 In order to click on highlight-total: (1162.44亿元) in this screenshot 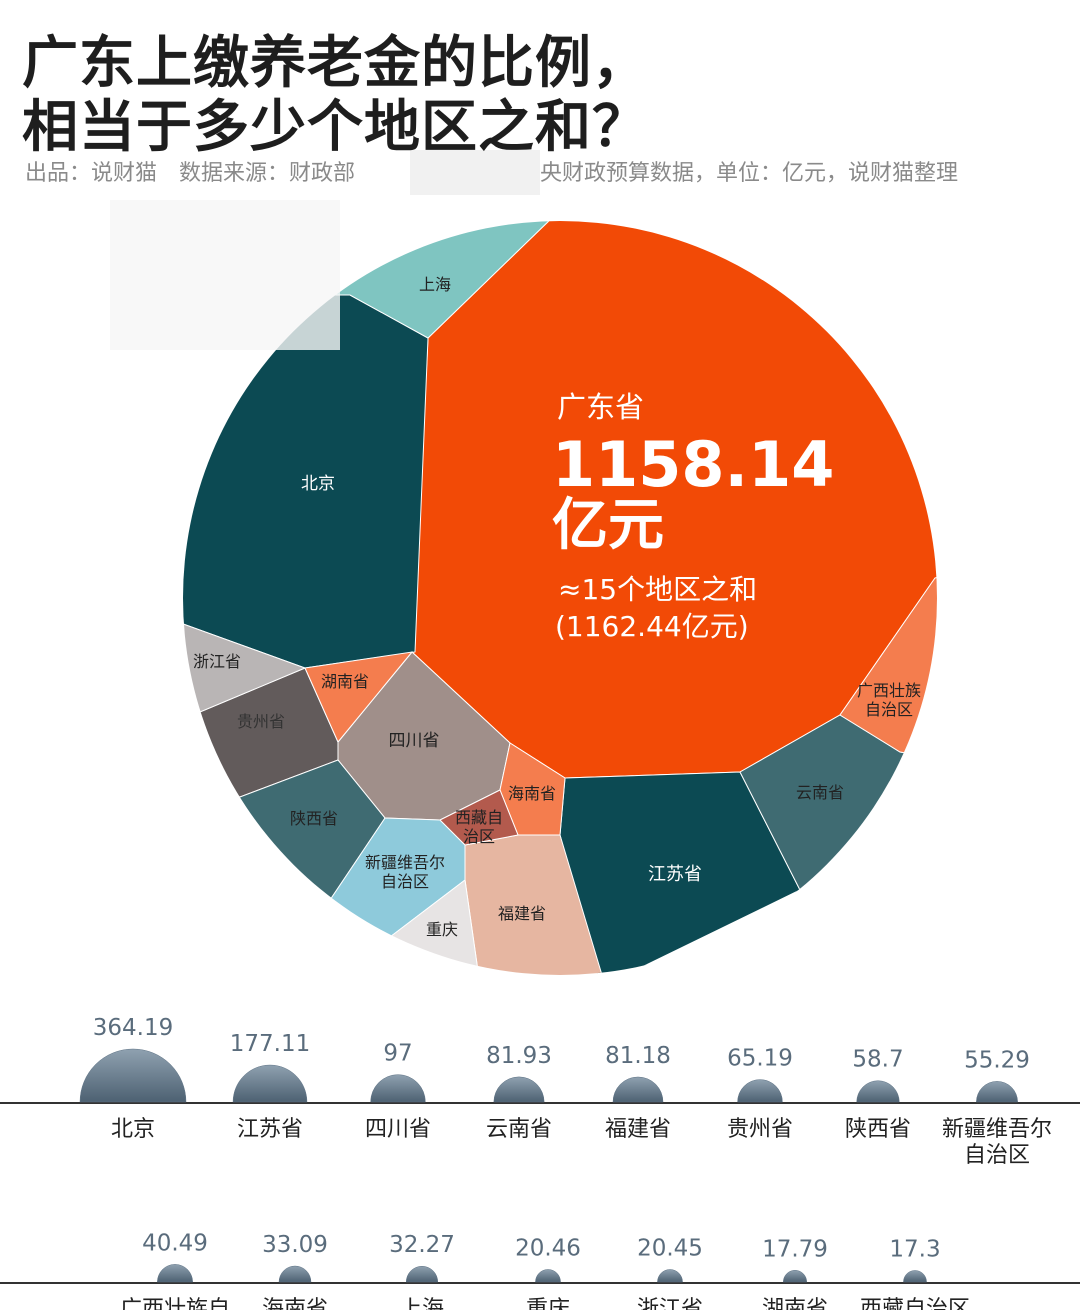, I will do `click(652, 626)`.